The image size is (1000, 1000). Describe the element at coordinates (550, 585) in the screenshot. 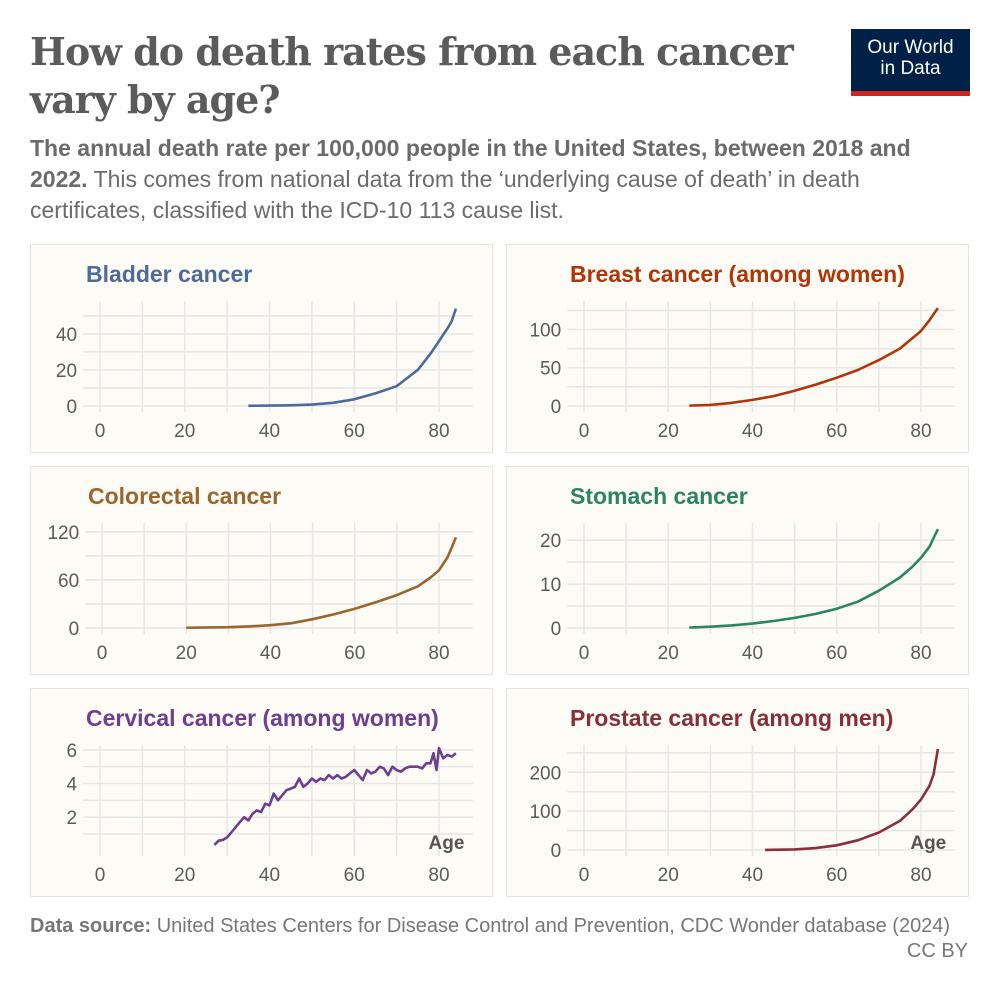

I see `y-tick-label: 10` at that location.